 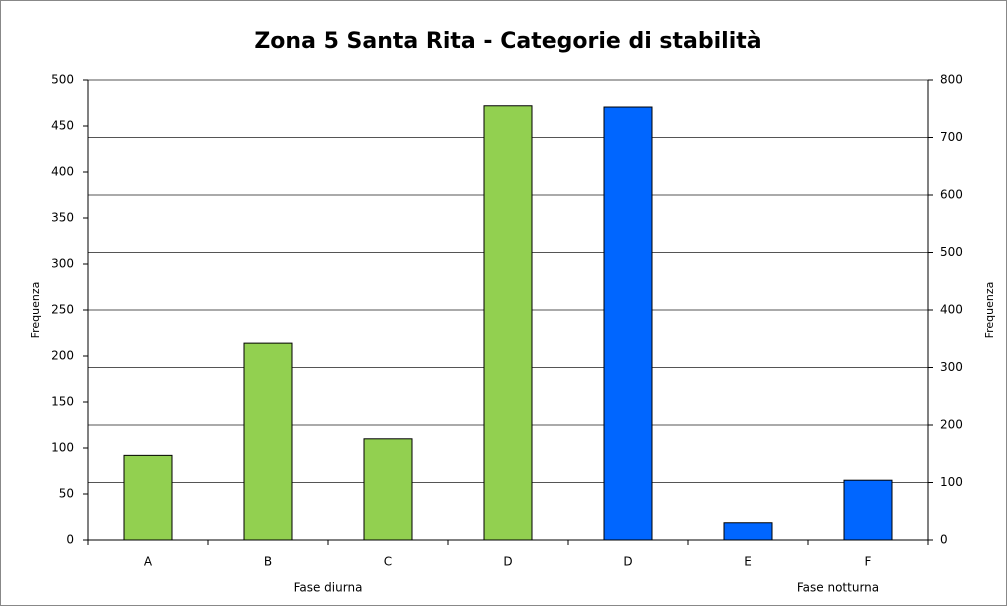 I want to click on y2-tick-label: 600, so click(x=951, y=195).